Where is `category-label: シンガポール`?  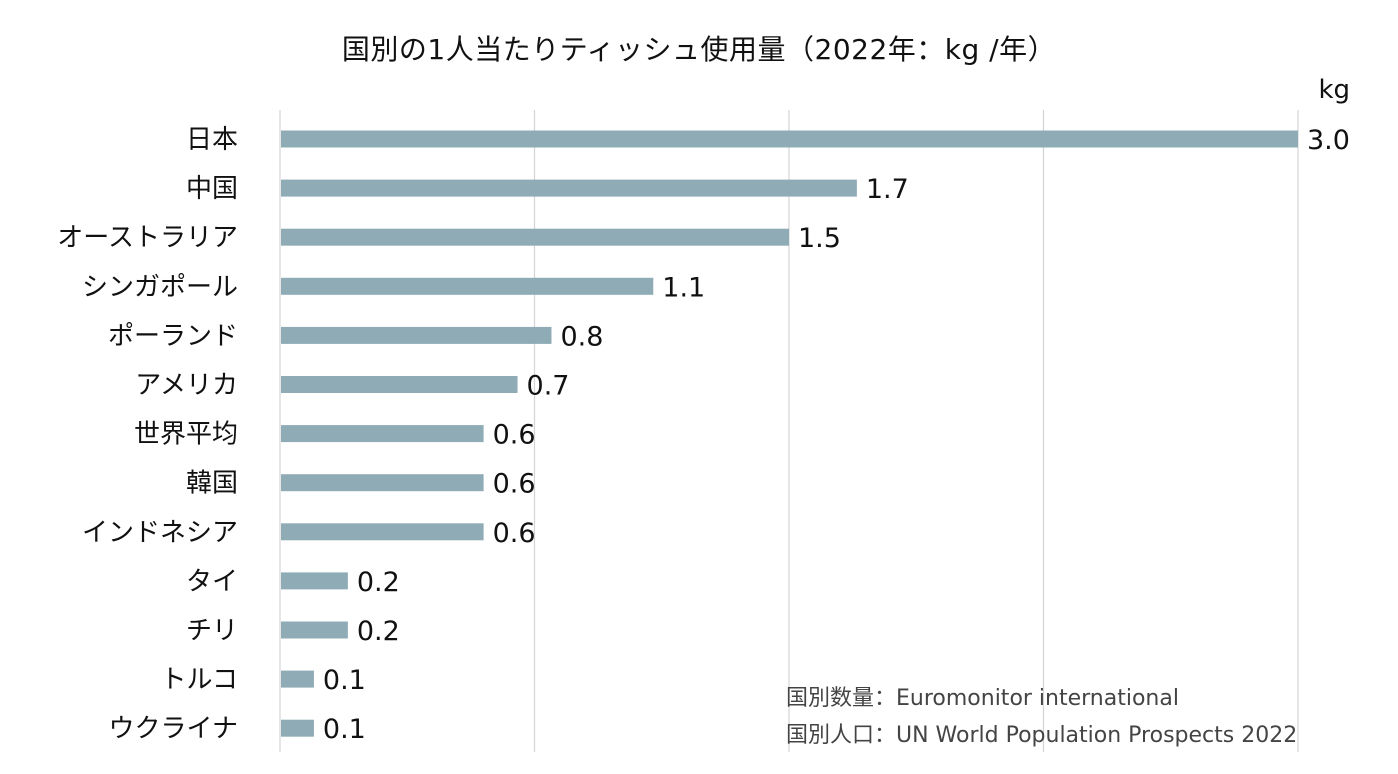 category-label: シンガポール is located at coordinates (160, 287).